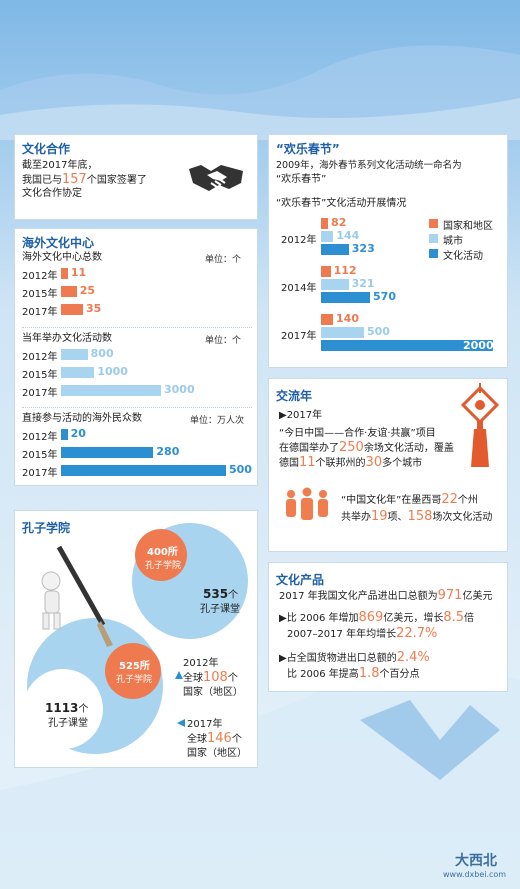 The image size is (520, 889). I want to click on confucius-b: 535个, so click(220, 595).